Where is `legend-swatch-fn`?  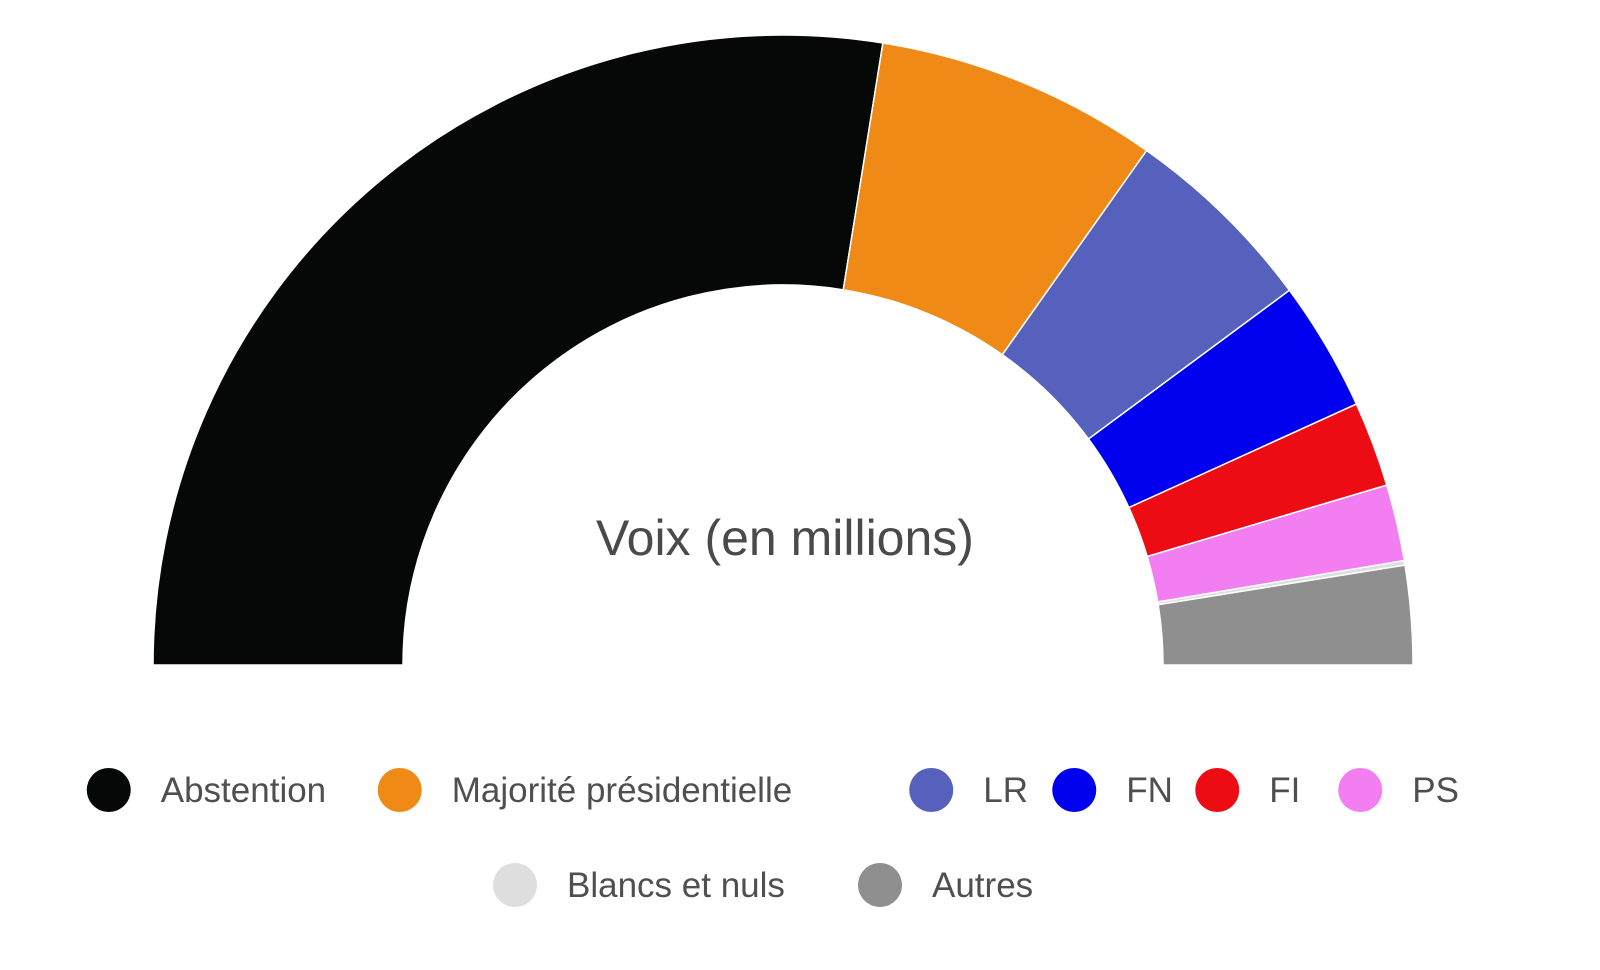
legend-swatch-fn is located at coordinates (1074, 790).